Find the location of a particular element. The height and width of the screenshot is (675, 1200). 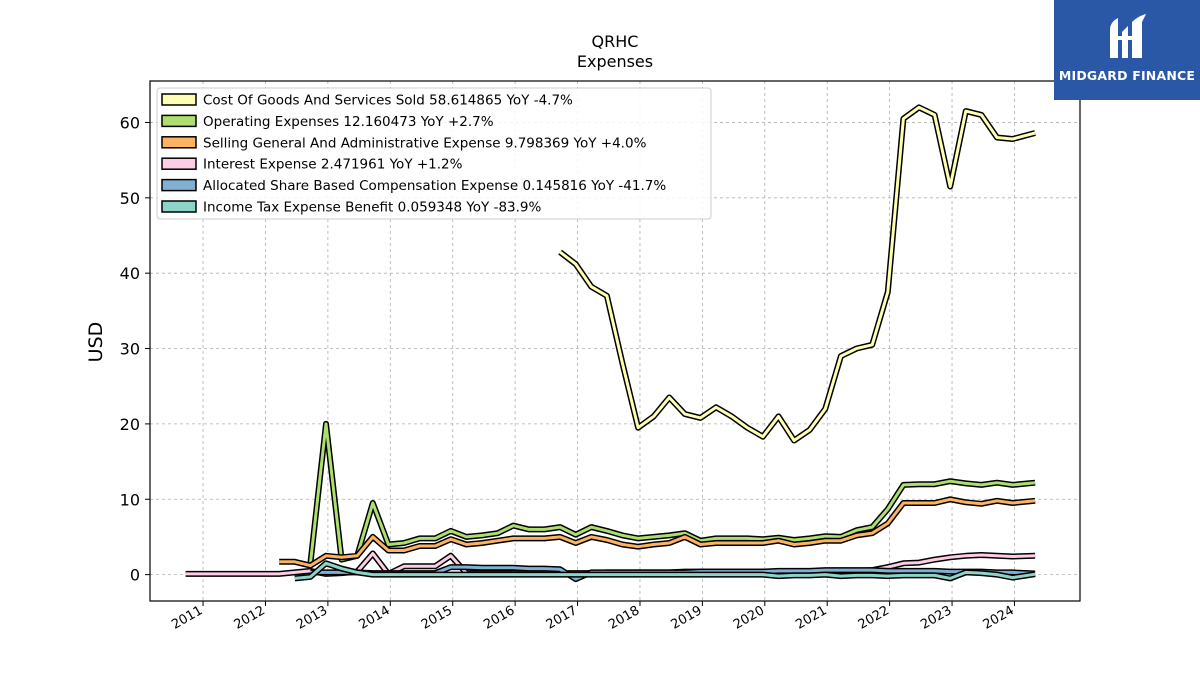

x-tick-label: 2015 is located at coordinates (437, 618).